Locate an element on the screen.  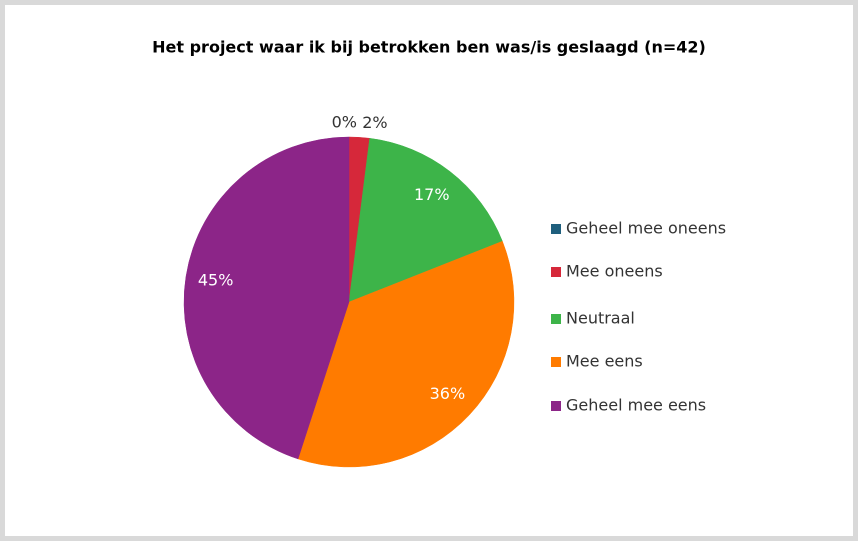
legend-label: Neutraal is located at coordinates (600, 318).